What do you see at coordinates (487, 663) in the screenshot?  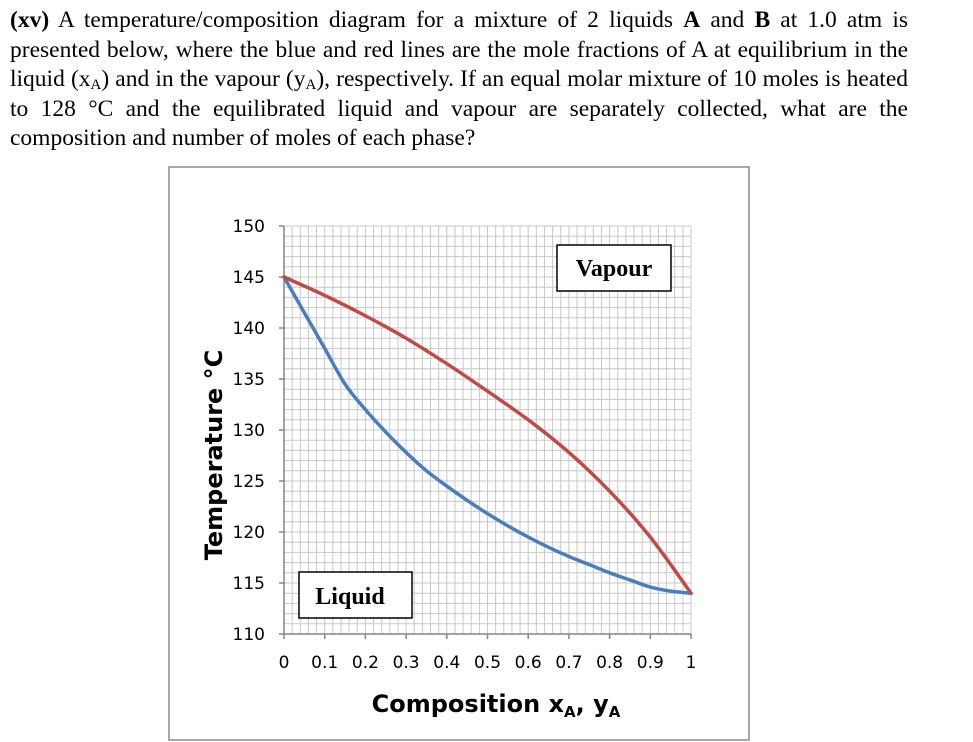 I see `x-tick-label: 0.5` at bounding box center [487, 663].